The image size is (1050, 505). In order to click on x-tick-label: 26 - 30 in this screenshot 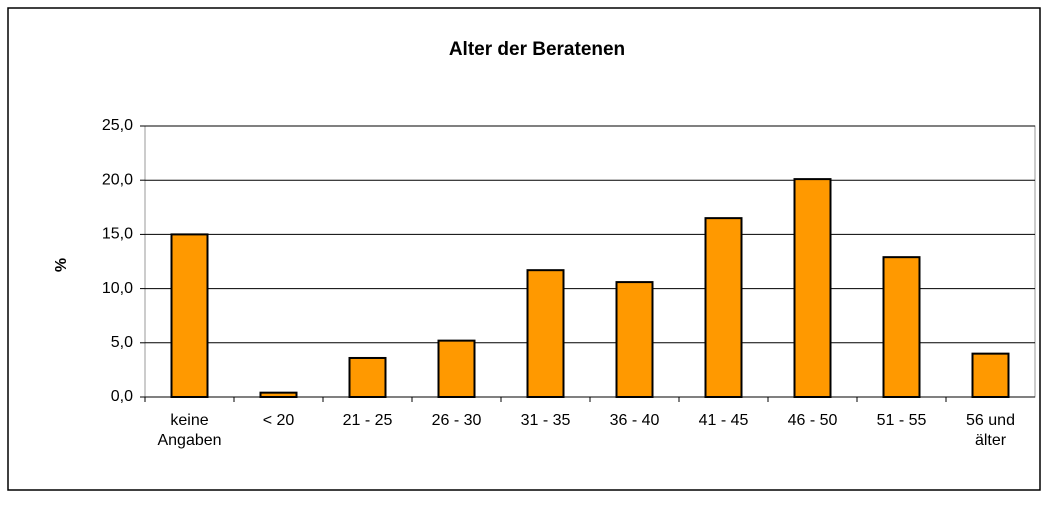, I will do `click(457, 420)`.